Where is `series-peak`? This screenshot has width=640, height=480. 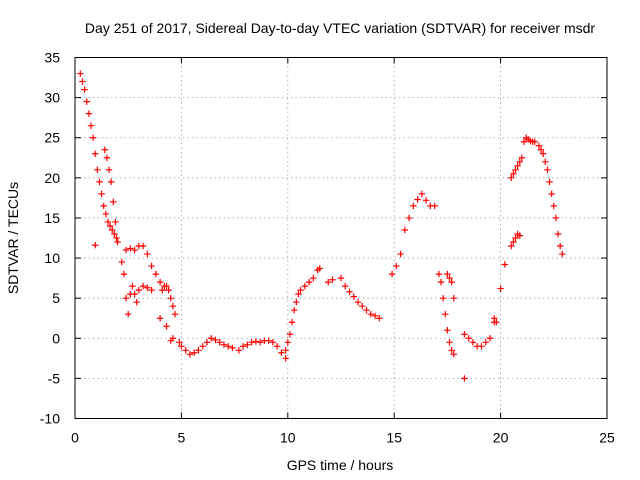 series-peak is located at coordinates (529, 139).